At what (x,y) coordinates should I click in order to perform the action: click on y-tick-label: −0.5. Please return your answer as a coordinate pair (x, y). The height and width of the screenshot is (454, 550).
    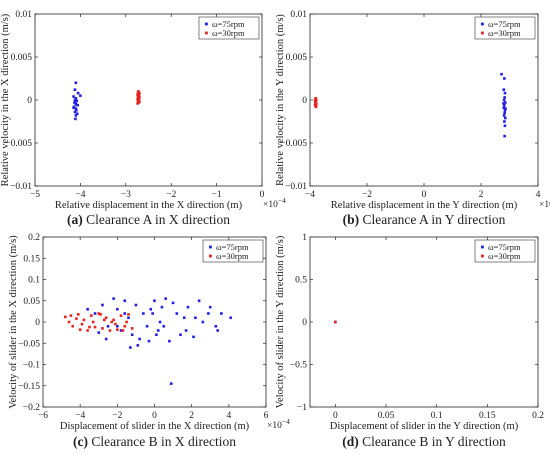
    Looking at the image, I should click on (298, 366).